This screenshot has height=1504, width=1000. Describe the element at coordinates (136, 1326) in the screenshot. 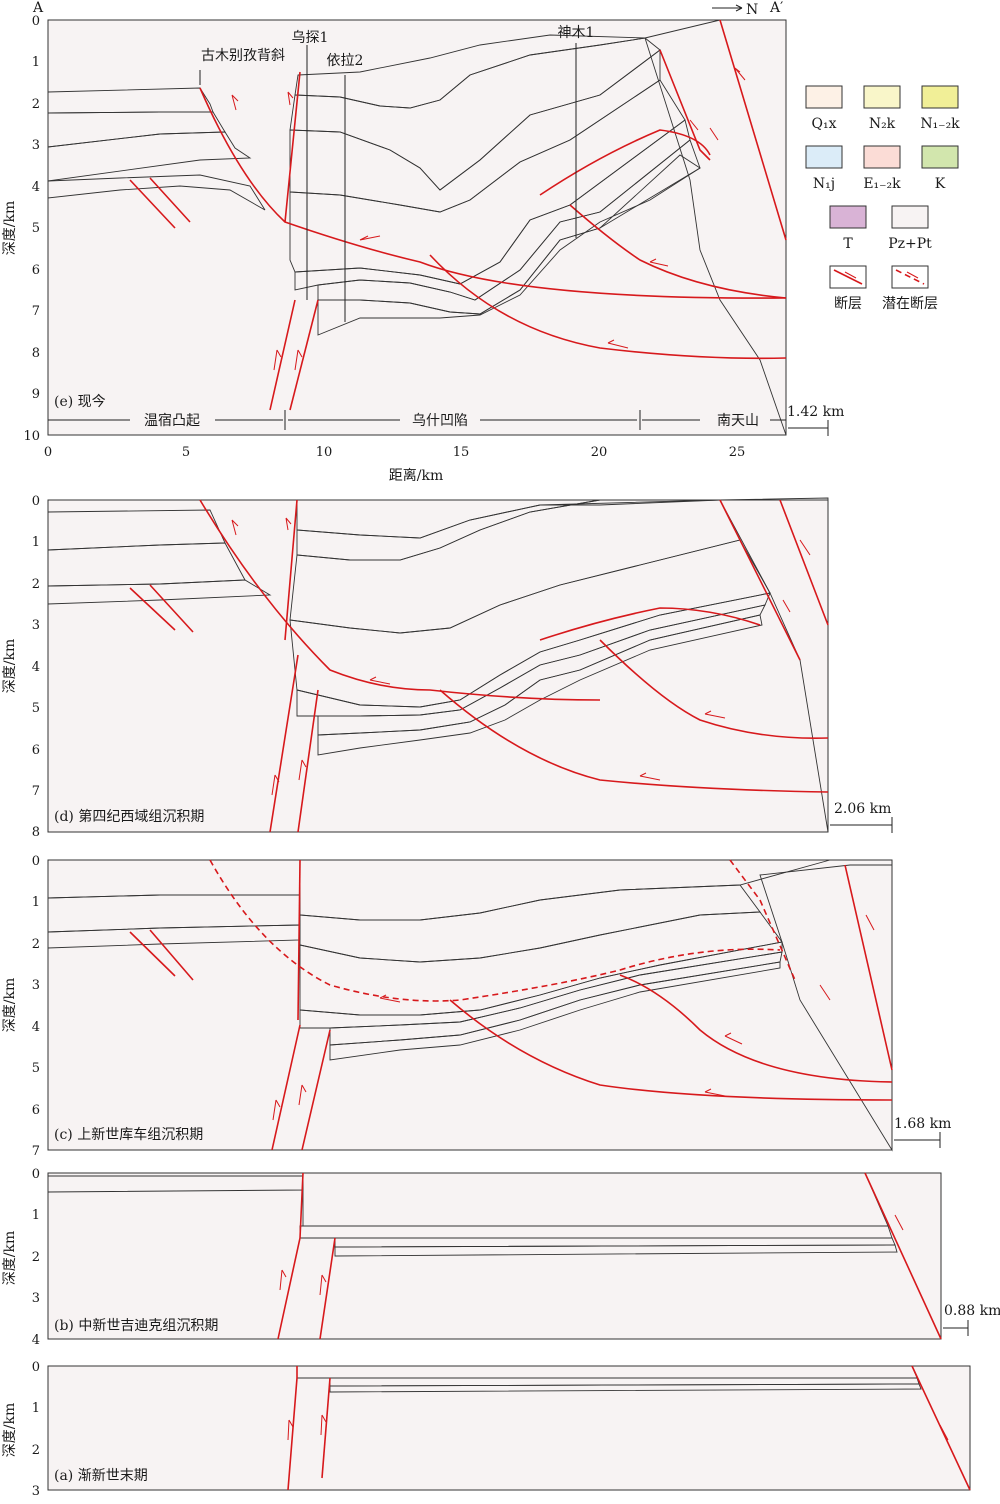

I see `caption-b: (b) 中新世吉迪克组沉积期` at that location.